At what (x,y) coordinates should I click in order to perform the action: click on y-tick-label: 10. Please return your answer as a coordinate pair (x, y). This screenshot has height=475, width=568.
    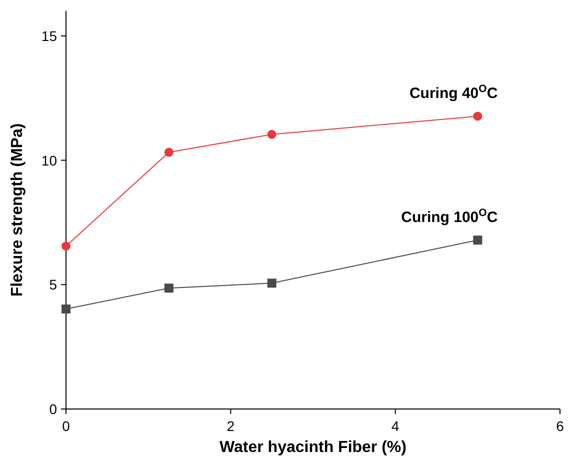
    Looking at the image, I should click on (49, 160).